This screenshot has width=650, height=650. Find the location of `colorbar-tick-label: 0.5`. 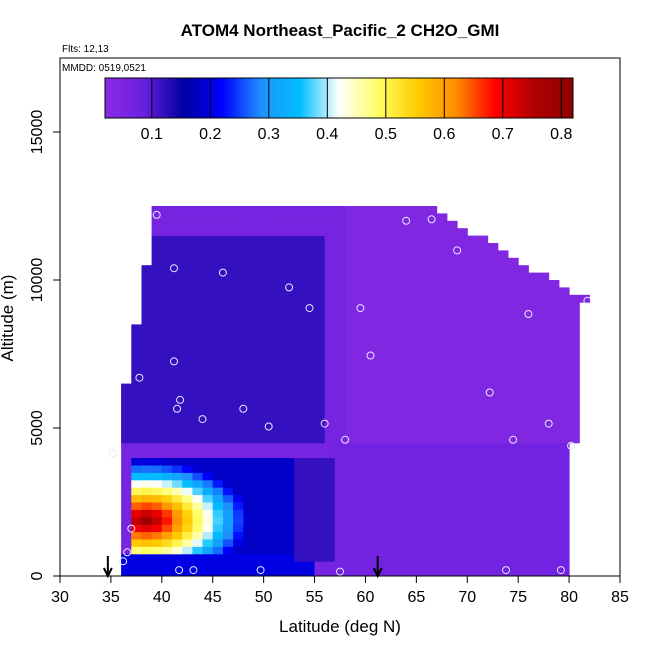

colorbar-tick-label: 0.5 is located at coordinates (386, 134).